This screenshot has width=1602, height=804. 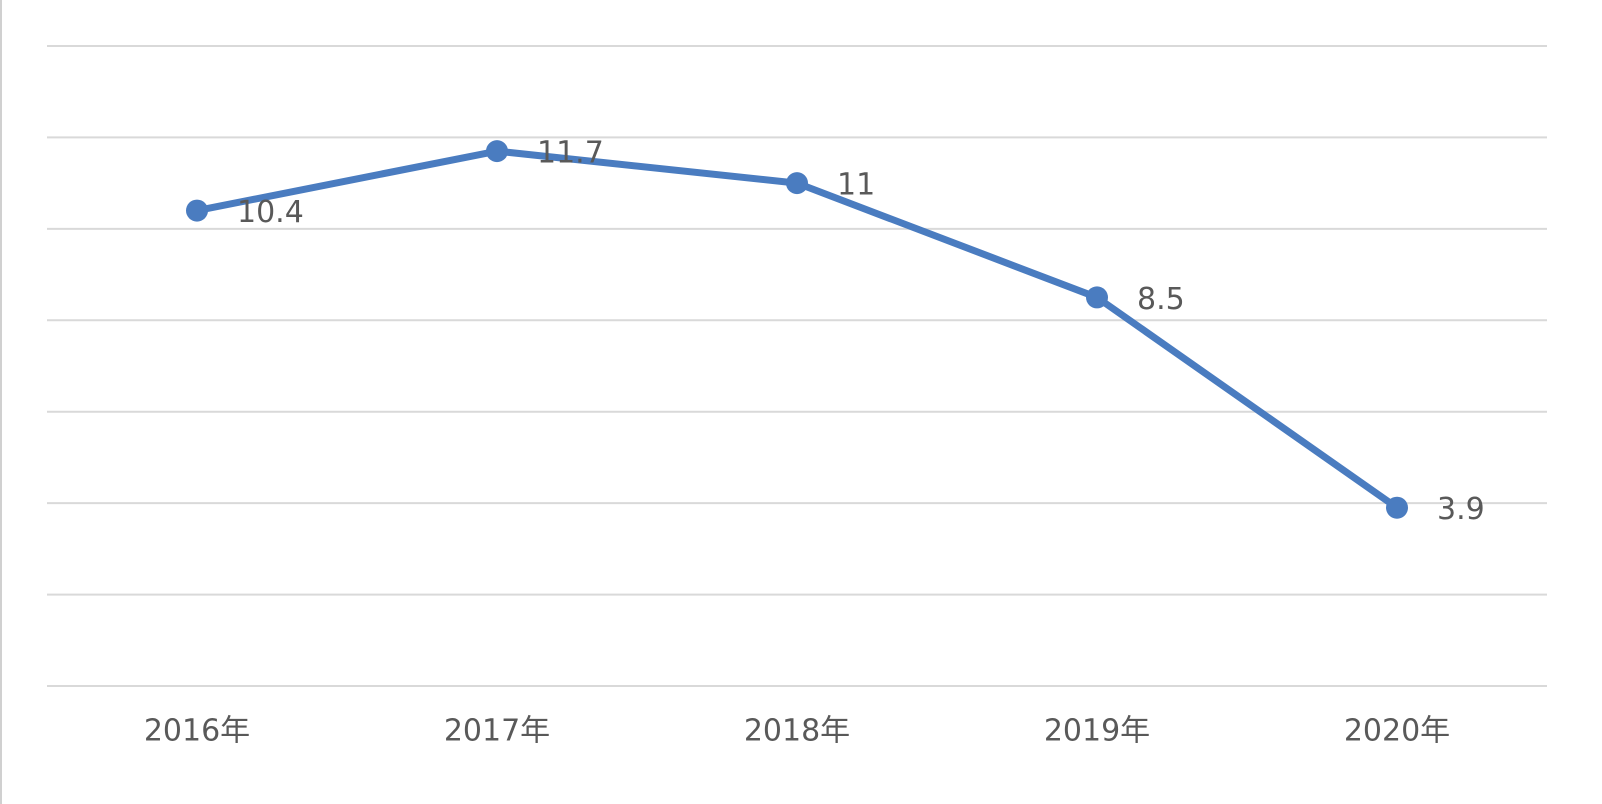 What do you see at coordinates (1461, 509) in the screenshot?
I see `data-label: 3.9` at bounding box center [1461, 509].